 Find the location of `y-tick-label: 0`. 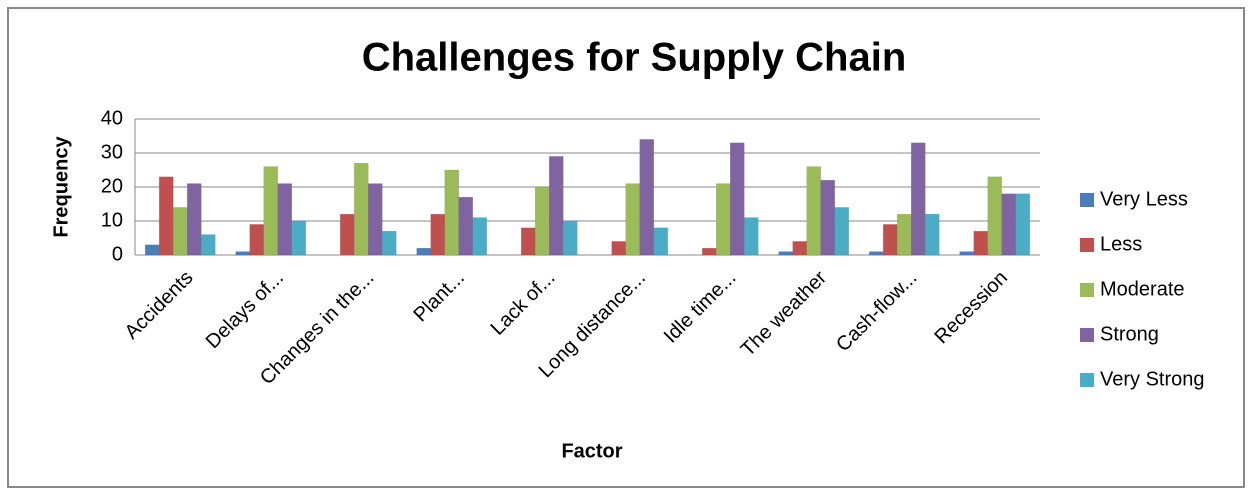

y-tick-label: 0 is located at coordinates (117, 254).